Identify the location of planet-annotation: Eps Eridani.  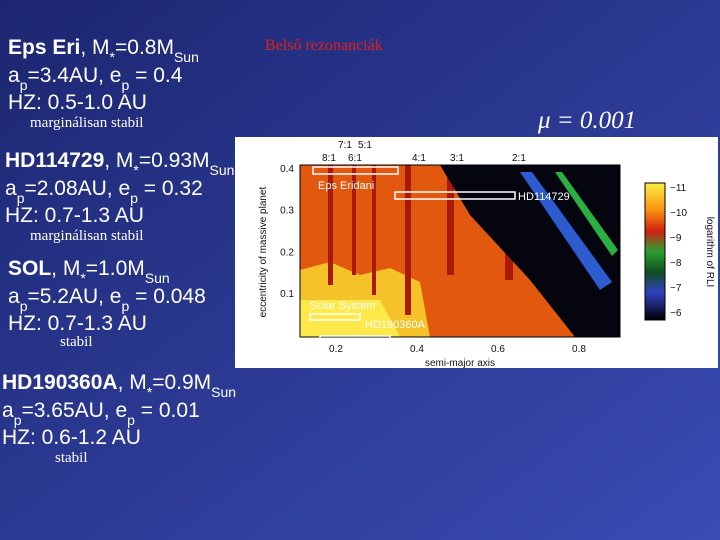
(346, 186).